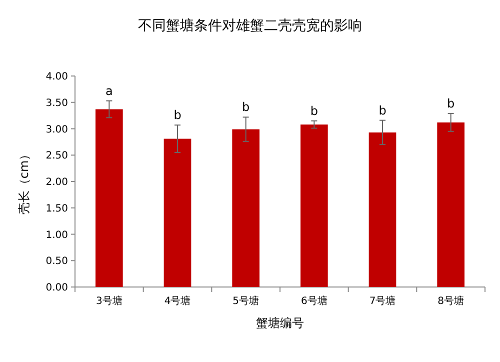 The image size is (500, 362). What do you see at coordinates (246, 301) in the screenshot?
I see `x-tick-label: 5号塘` at bounding box center [246, 301].